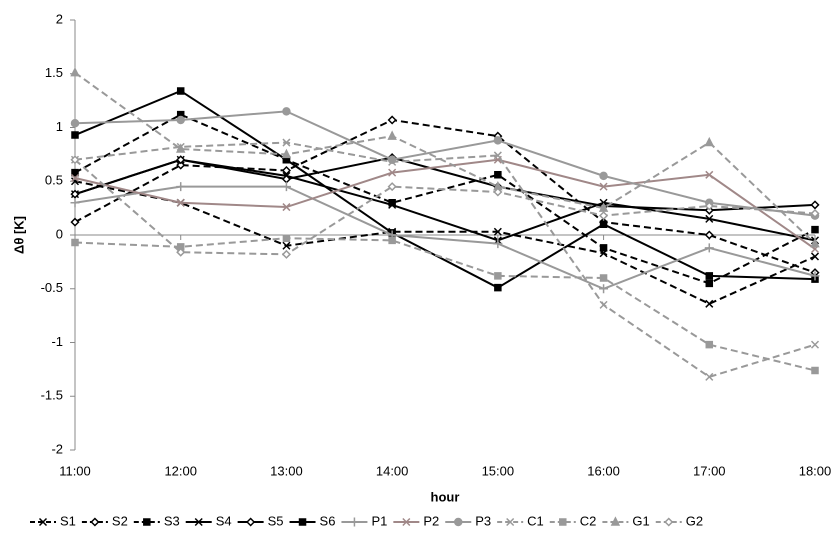  Describe the element at coordinates (483, 520) in the screenshot. I see `legend-label: P3` at that location.